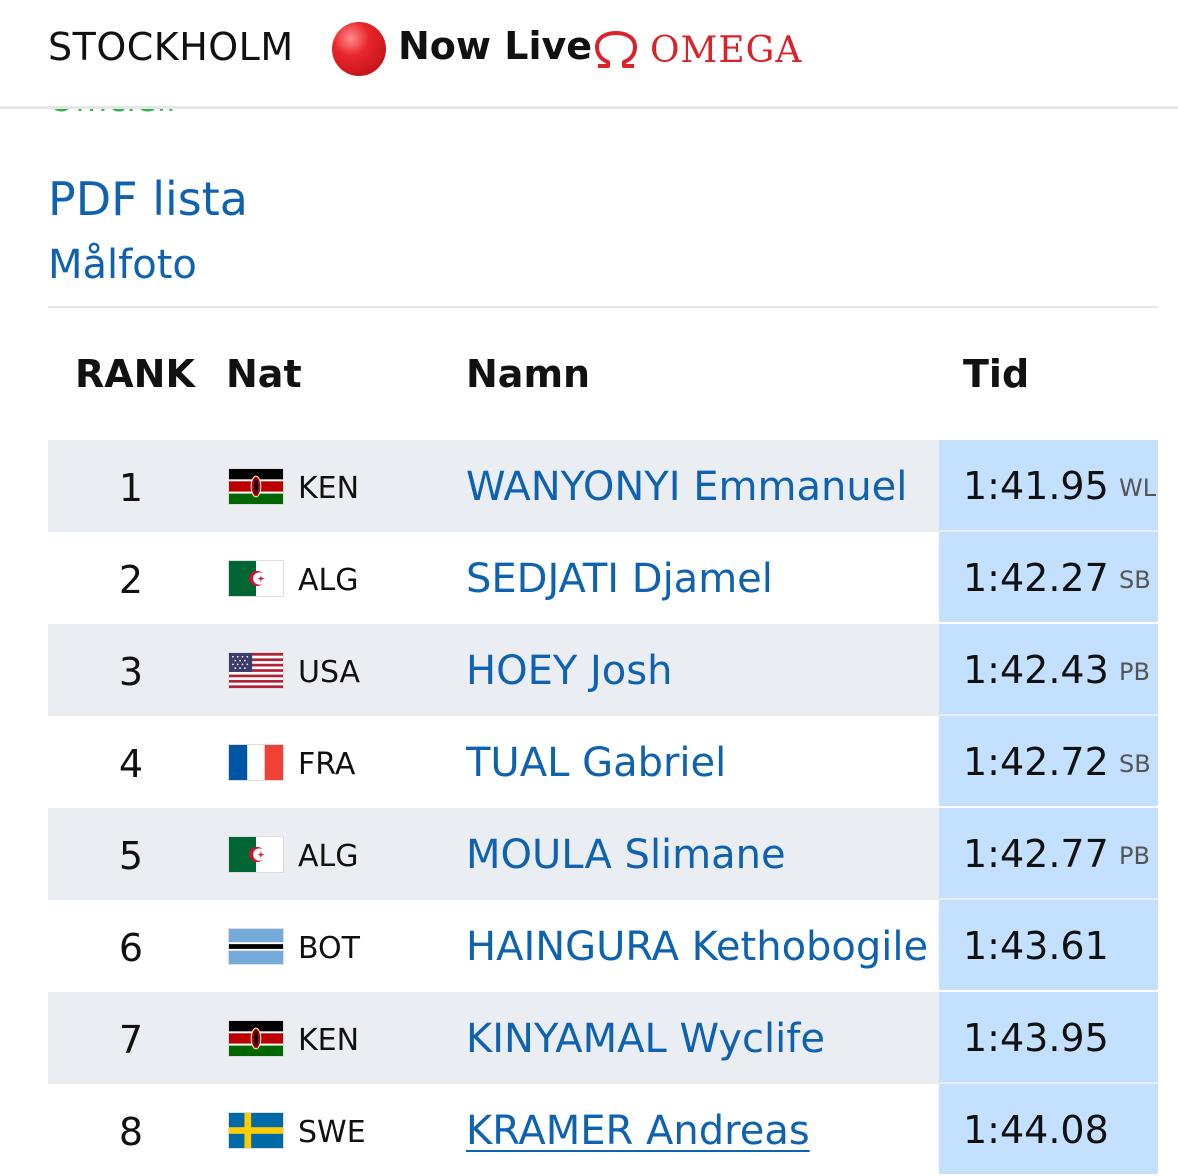 Image resolution: width=1178 pixels, height=1176 pixels. Describe the element at coordinates (1036, 946) in the screenshot. I see `result-time: 1:43.61` at that location.